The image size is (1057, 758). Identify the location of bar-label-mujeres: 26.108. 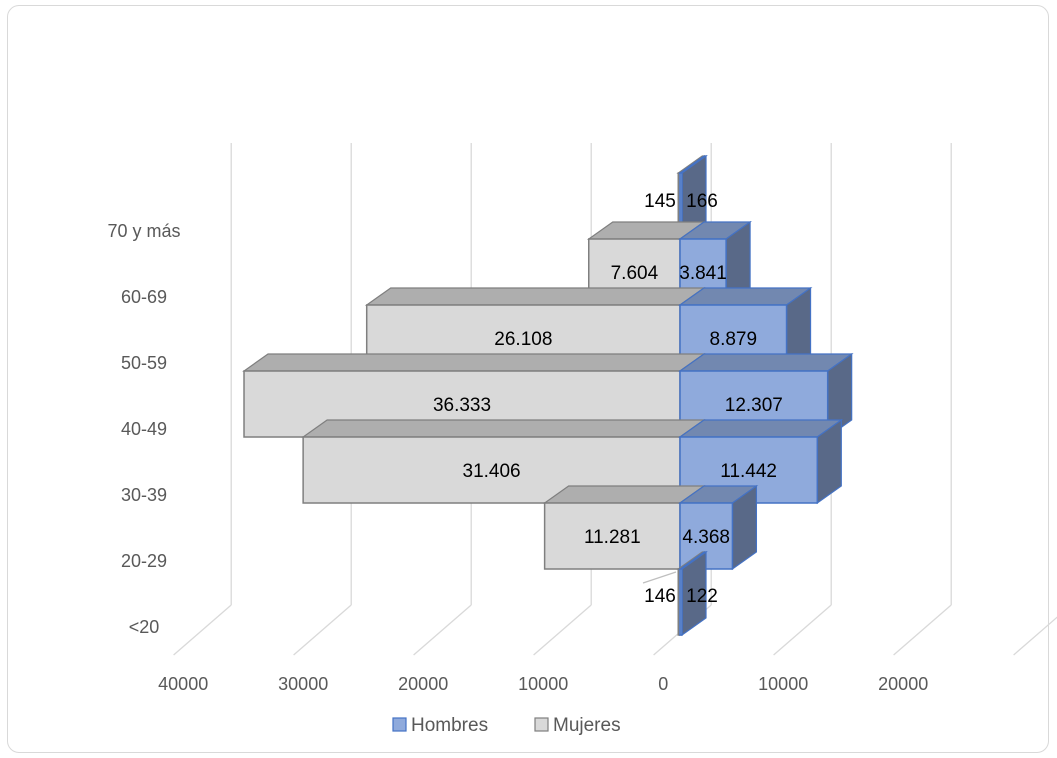
(523, 339).